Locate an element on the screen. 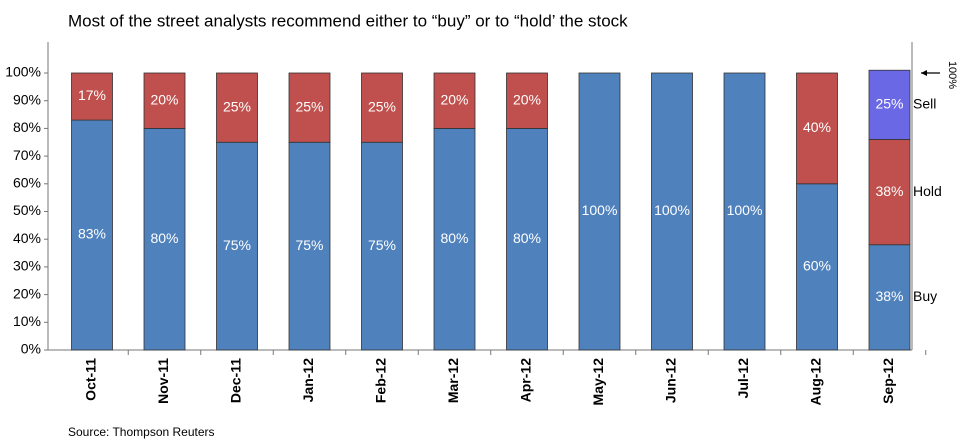 This screenshot has height=444, width=964. legend-label: Hold is located at coordinates (927, 191).